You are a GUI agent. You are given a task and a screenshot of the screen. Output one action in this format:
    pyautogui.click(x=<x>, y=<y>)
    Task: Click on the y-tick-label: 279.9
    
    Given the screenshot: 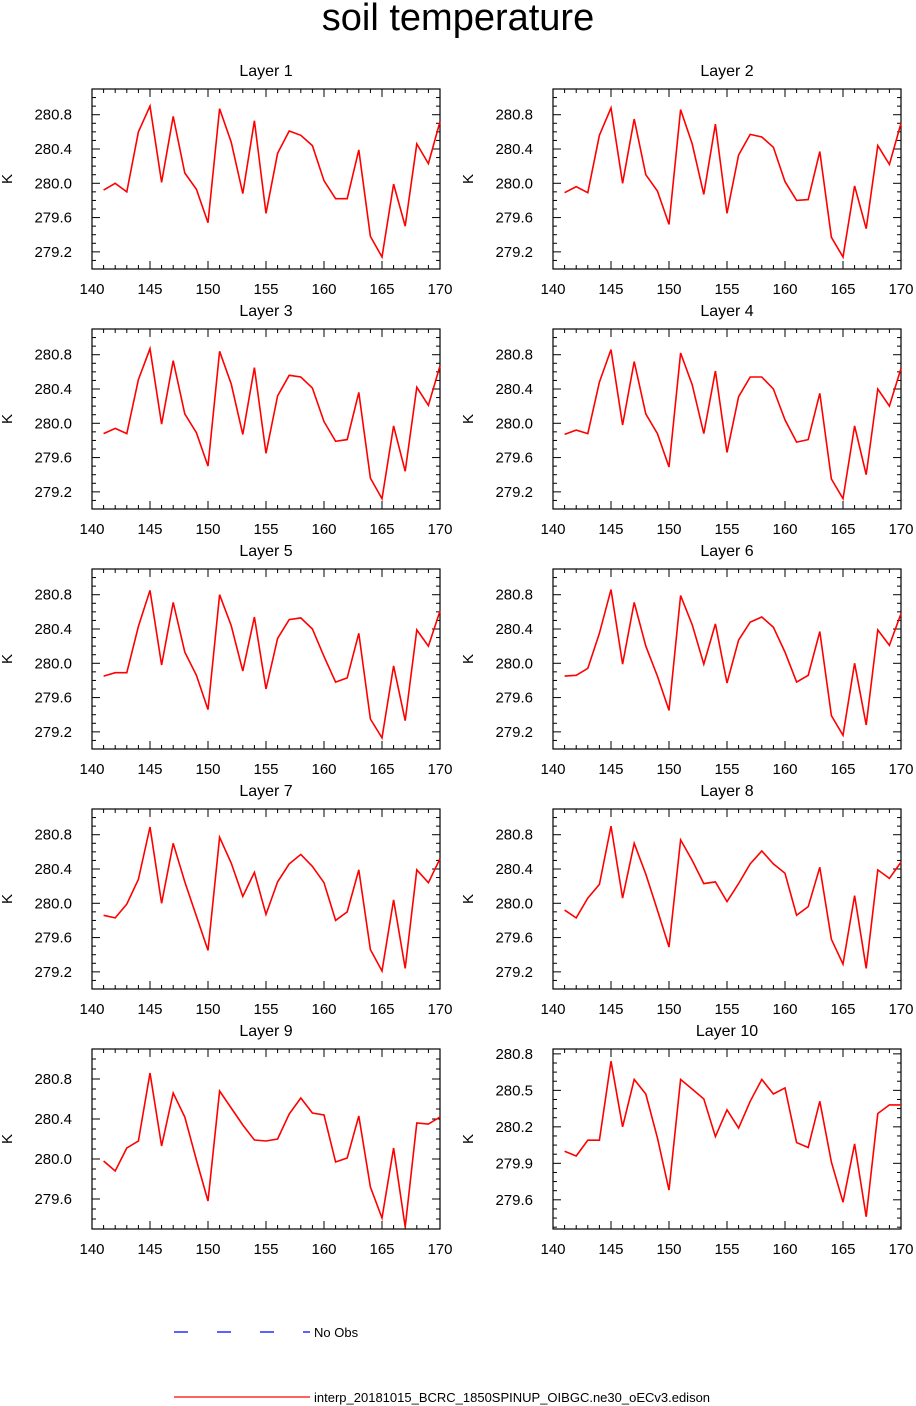 What is the action you would take?
    pyautogui.click(x=514, y=1163)
    